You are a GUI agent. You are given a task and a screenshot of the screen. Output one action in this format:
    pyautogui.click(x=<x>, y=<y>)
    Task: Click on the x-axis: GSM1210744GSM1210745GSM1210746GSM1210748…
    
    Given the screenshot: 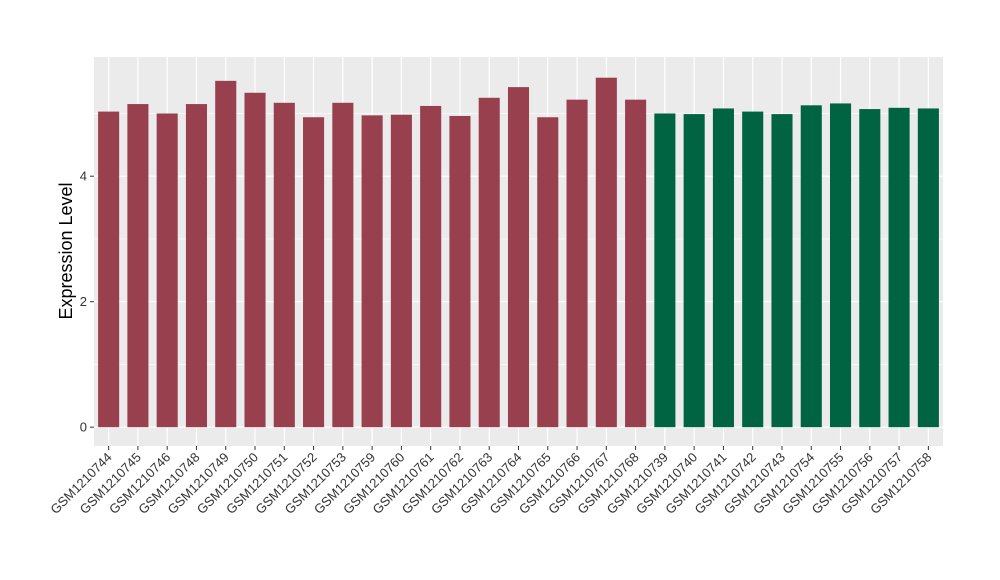 What is the action you would take?
    pyautogui.click(x=490, y=481)
    